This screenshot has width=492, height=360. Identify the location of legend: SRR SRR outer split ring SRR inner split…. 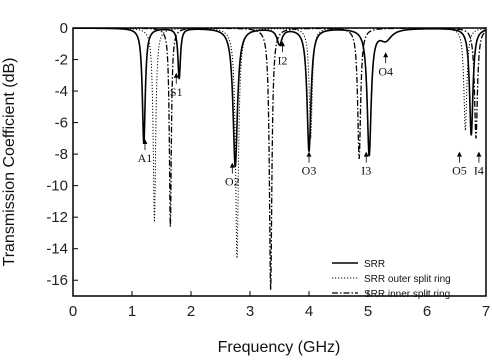
(391, 279).